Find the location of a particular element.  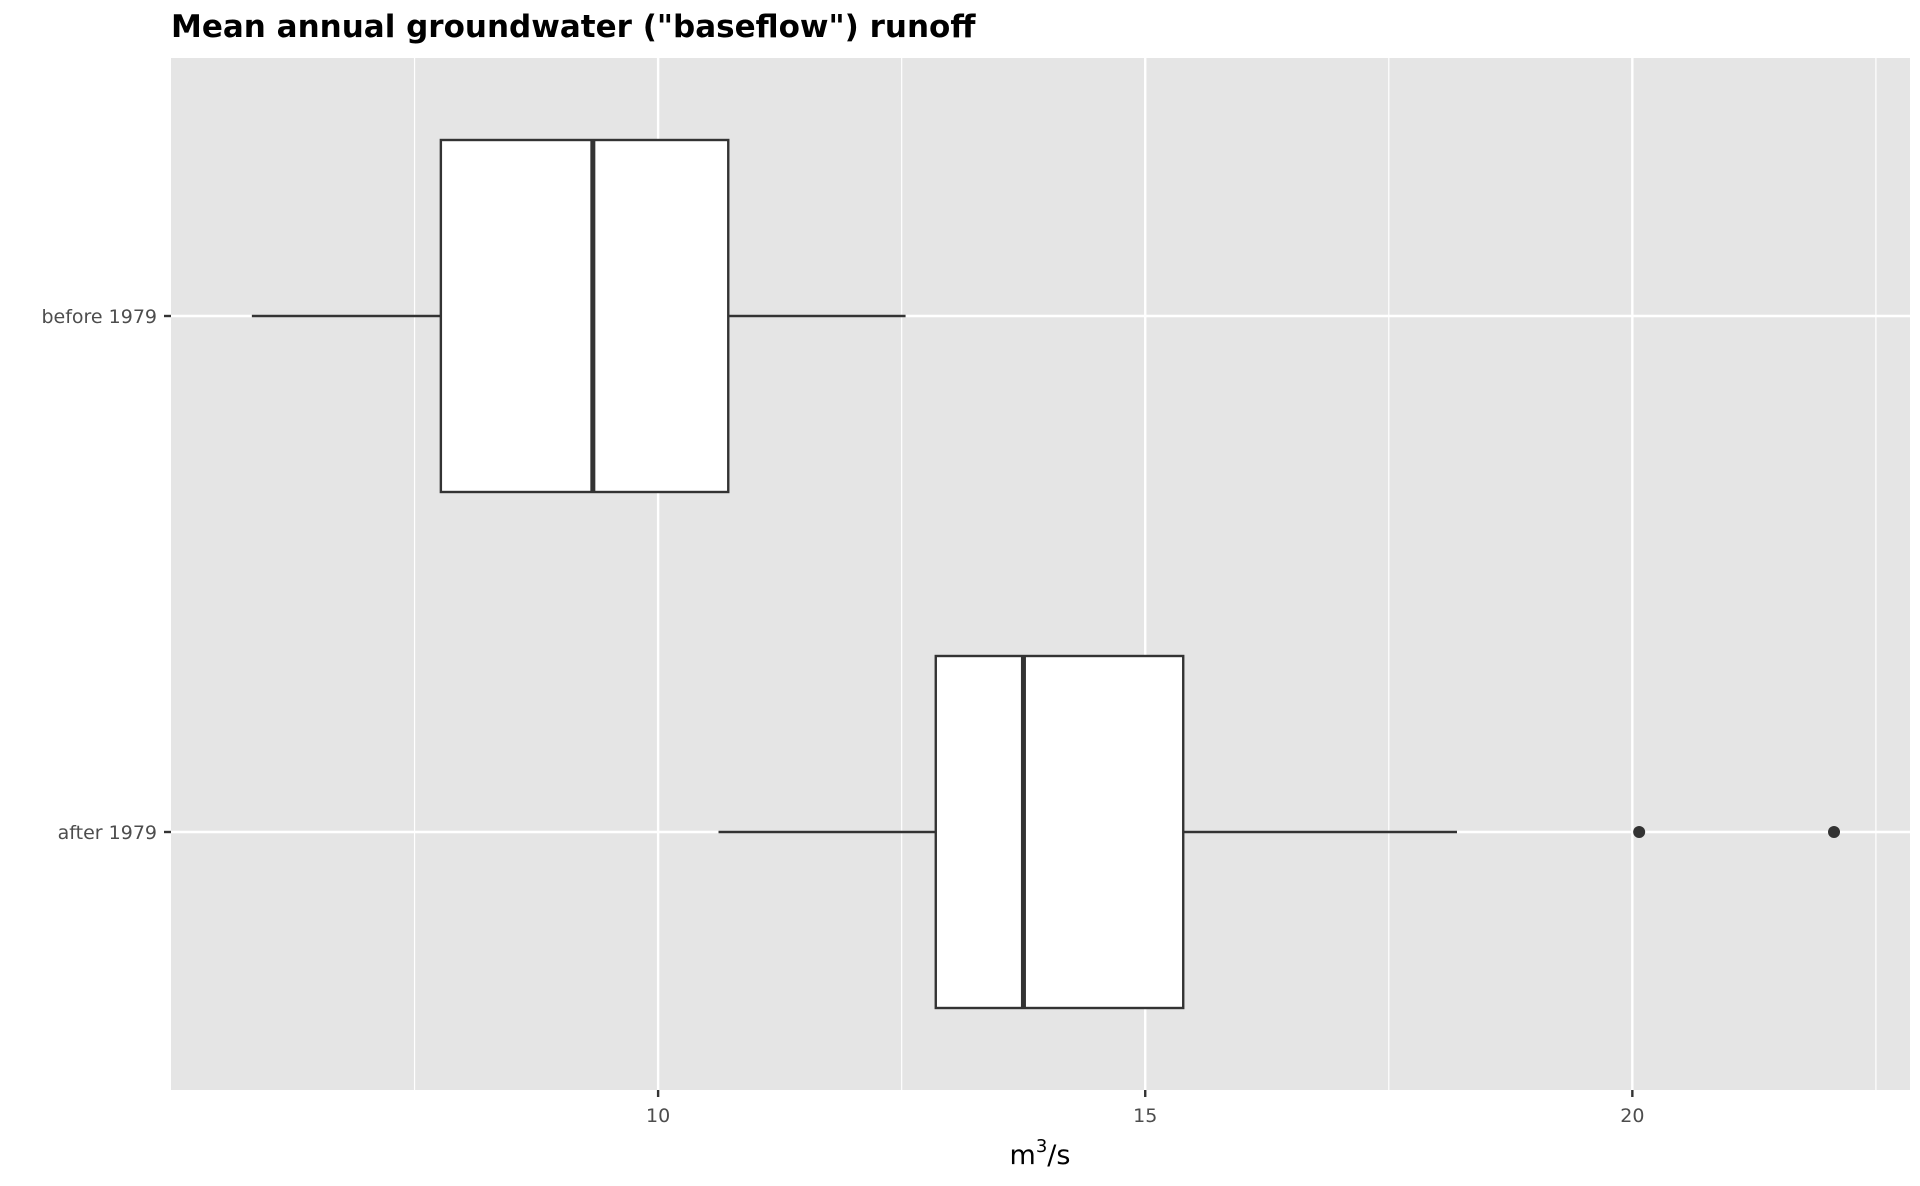

x-axis-title-suffix: /s is located at coordinates (1058, 1155).